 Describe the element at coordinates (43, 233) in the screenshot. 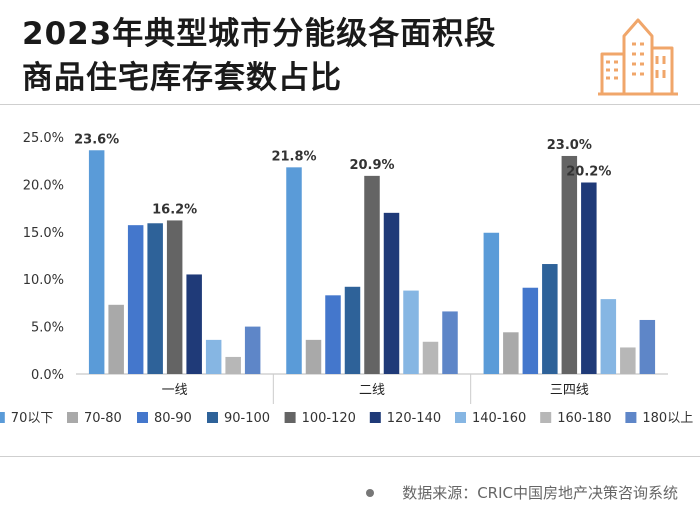

I see `y-tick-label: 15.0%` at that location.